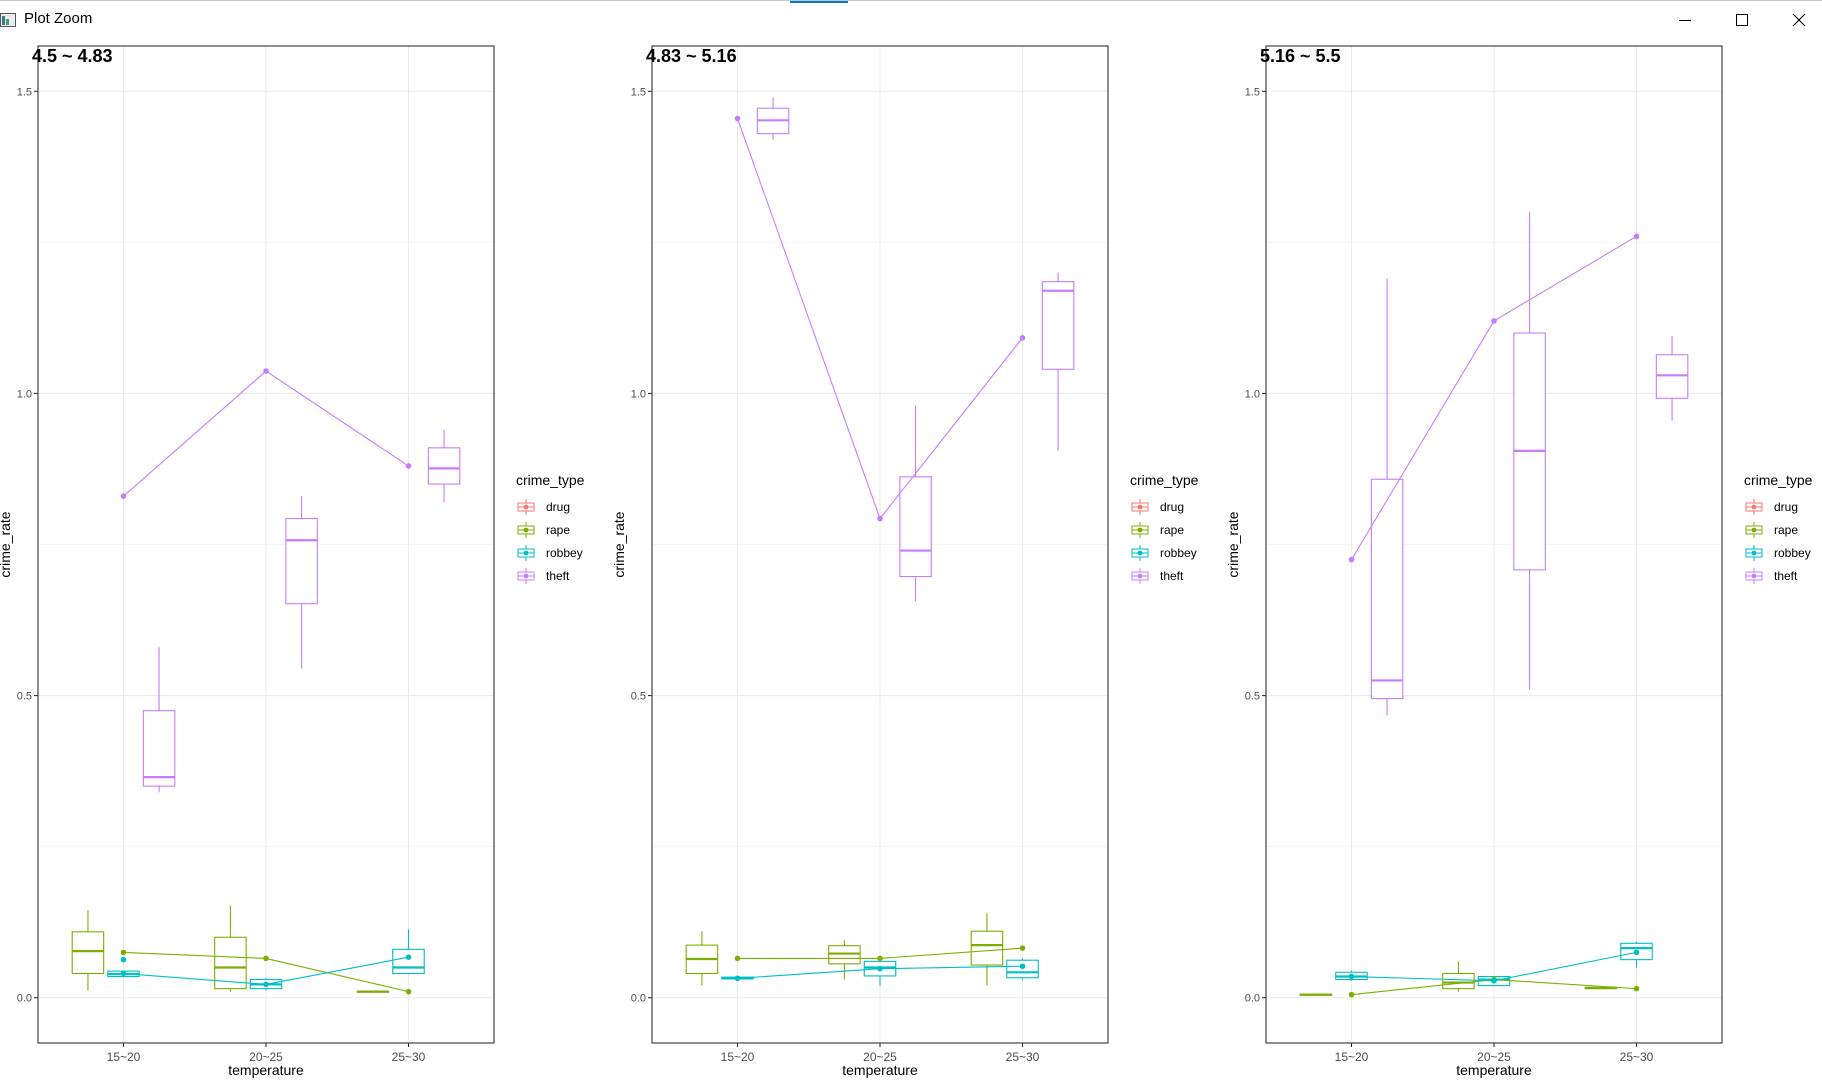 Image resolution: width=1822 pixels, height=1080 pixels. What do you see at coordinates (58, 18) in the screenshot?
I see `window-title: Plot Zoom` at bounding box center [58, 18].